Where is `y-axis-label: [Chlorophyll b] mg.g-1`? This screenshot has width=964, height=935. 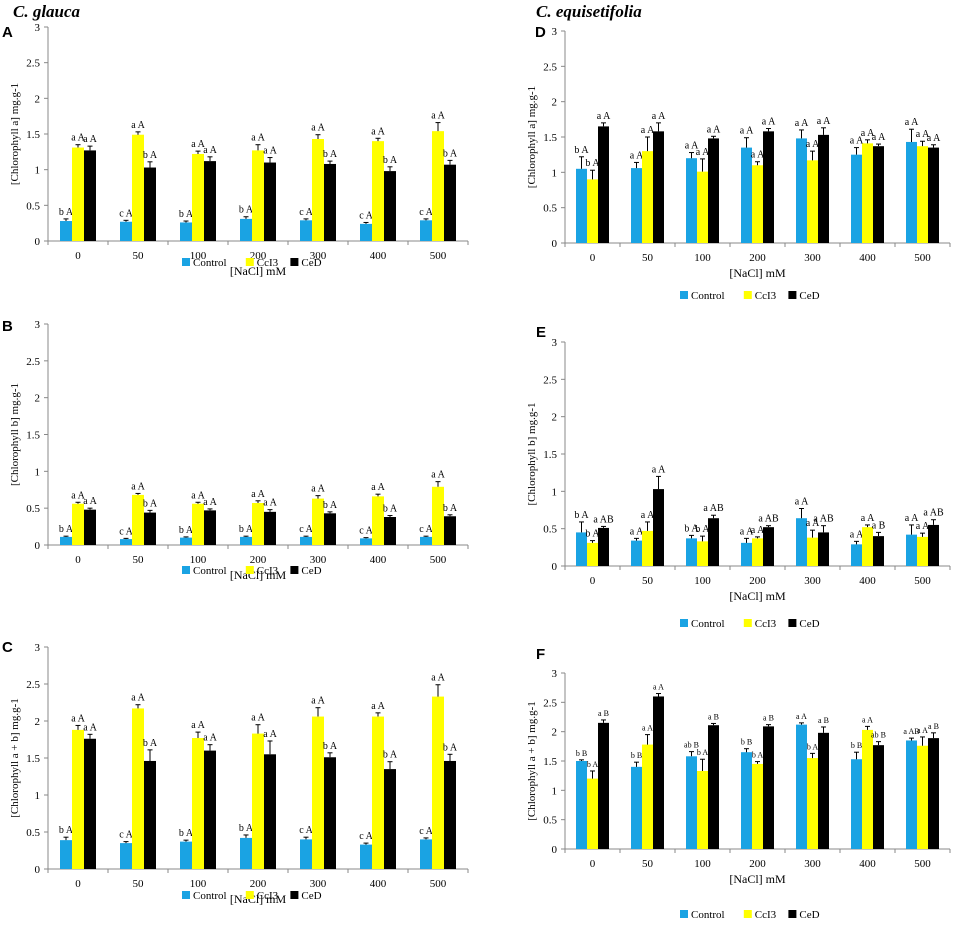 y-axis-label: [Chlorophyll b] mg.g-1 is located at coordinates (15, 434).